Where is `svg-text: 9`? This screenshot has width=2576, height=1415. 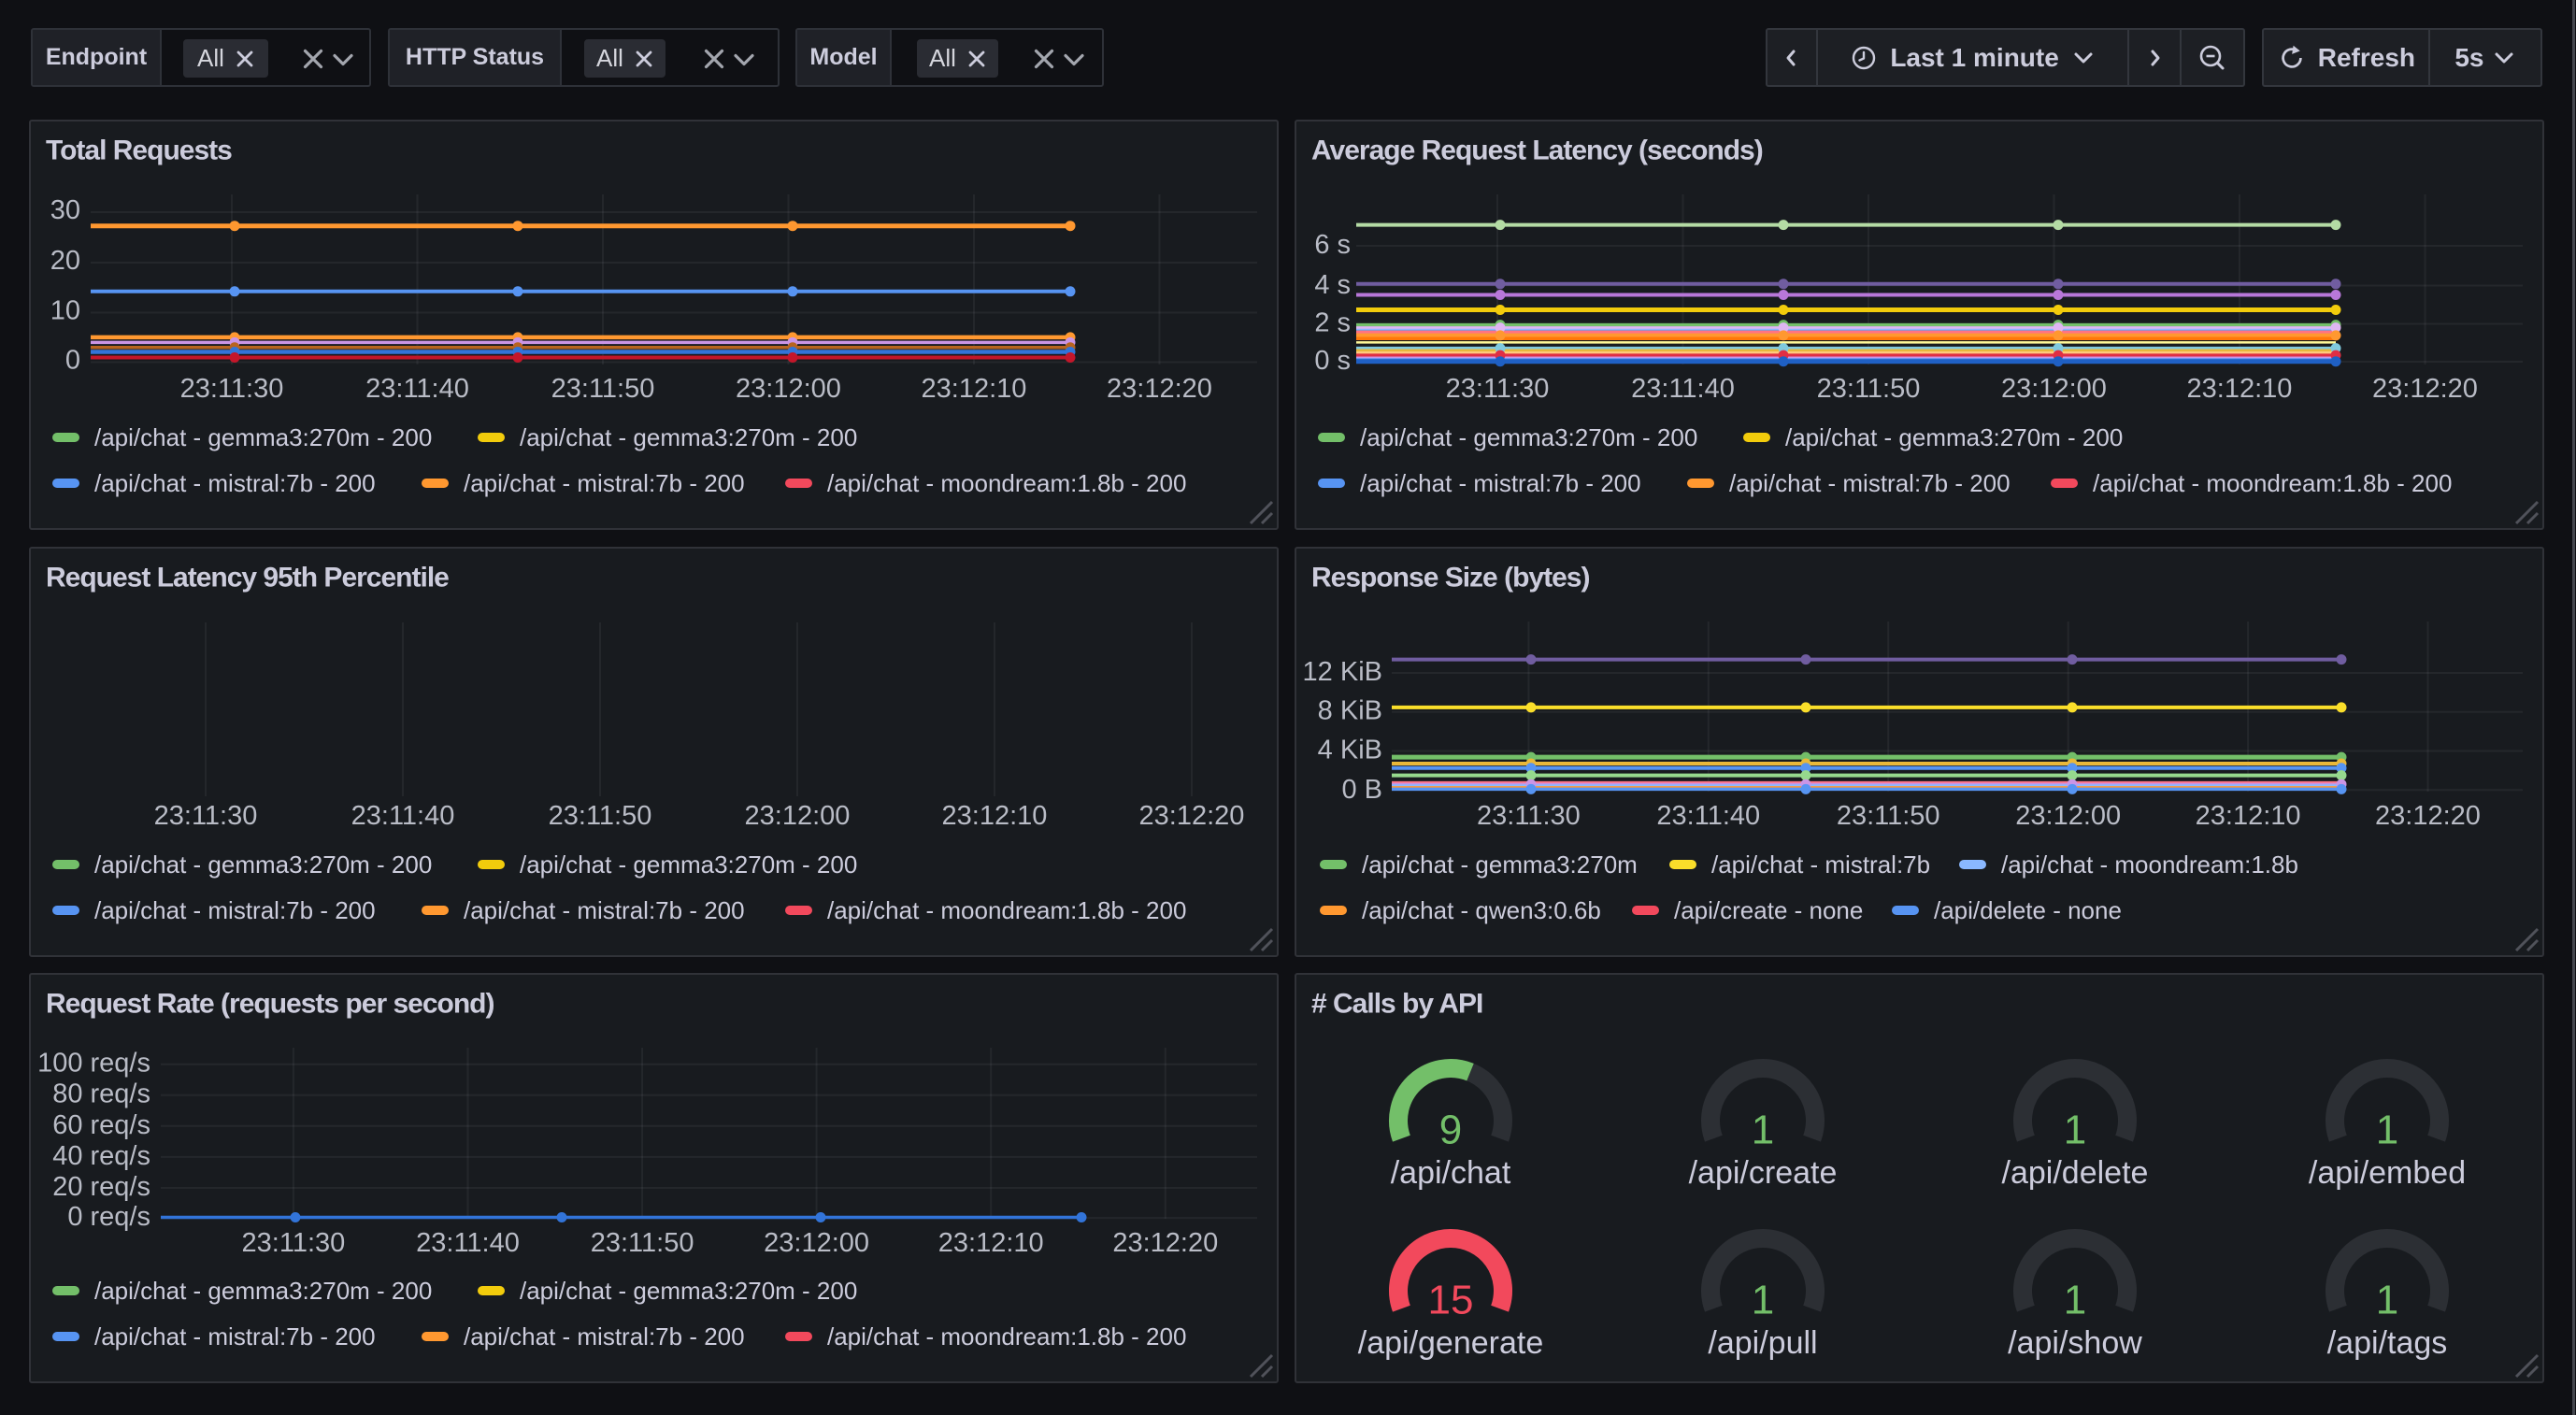
svg-text: 9 is located at coordinates (1450, 1130).